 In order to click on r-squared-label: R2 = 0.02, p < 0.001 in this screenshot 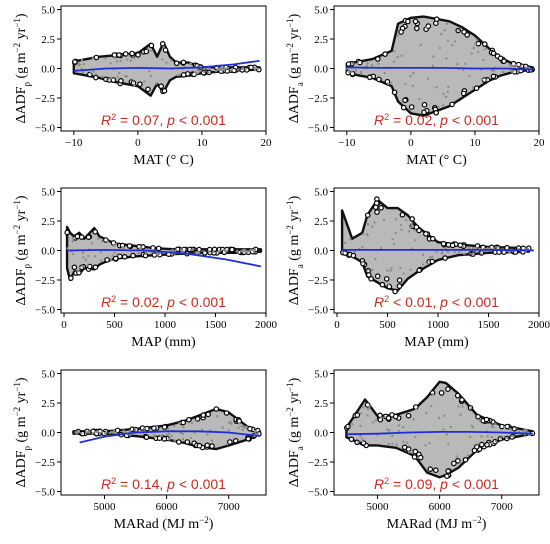, I will do `click(163, 302)`.